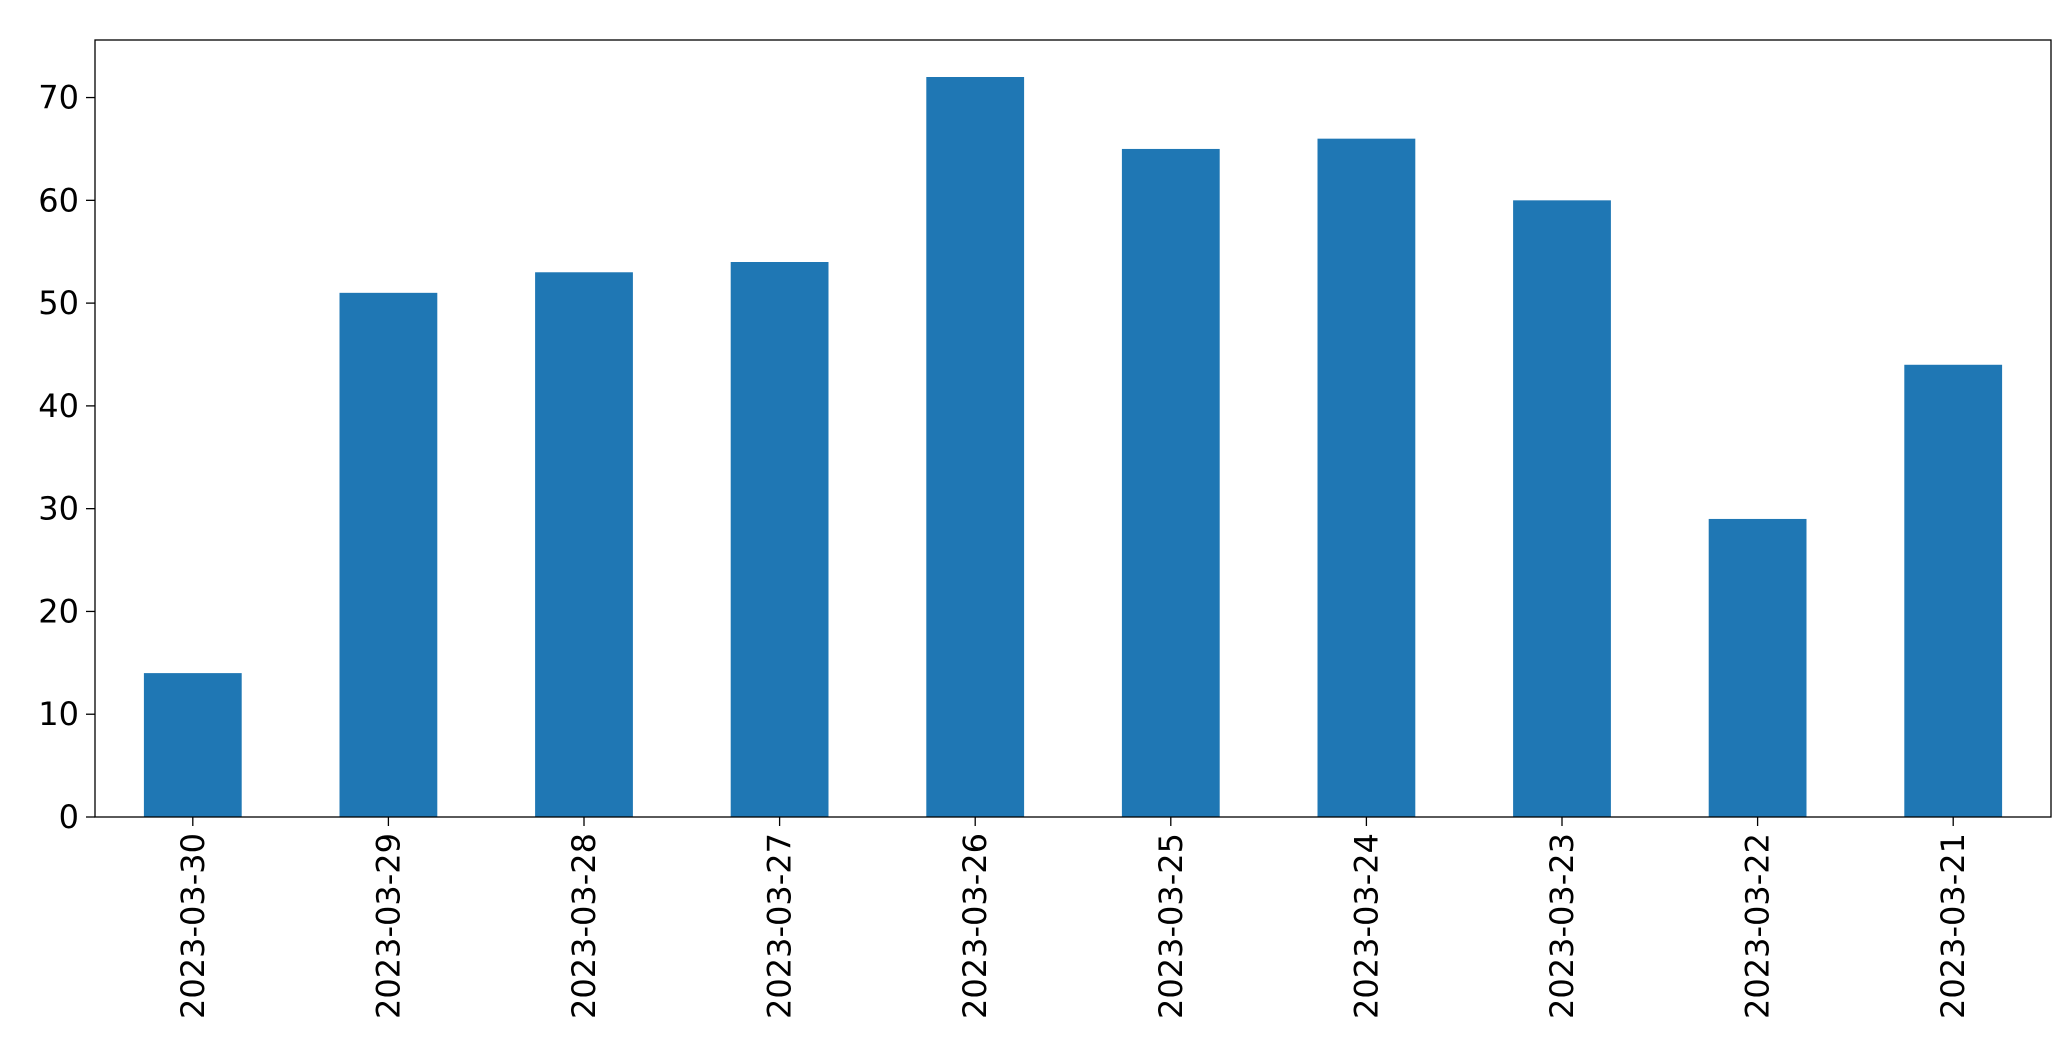 This screenshot has height=1061, width=2071. Describe the element at coordinates (1366, 926) in the screenshot. I see `x-tick-label: 2023-03-24` at that location.